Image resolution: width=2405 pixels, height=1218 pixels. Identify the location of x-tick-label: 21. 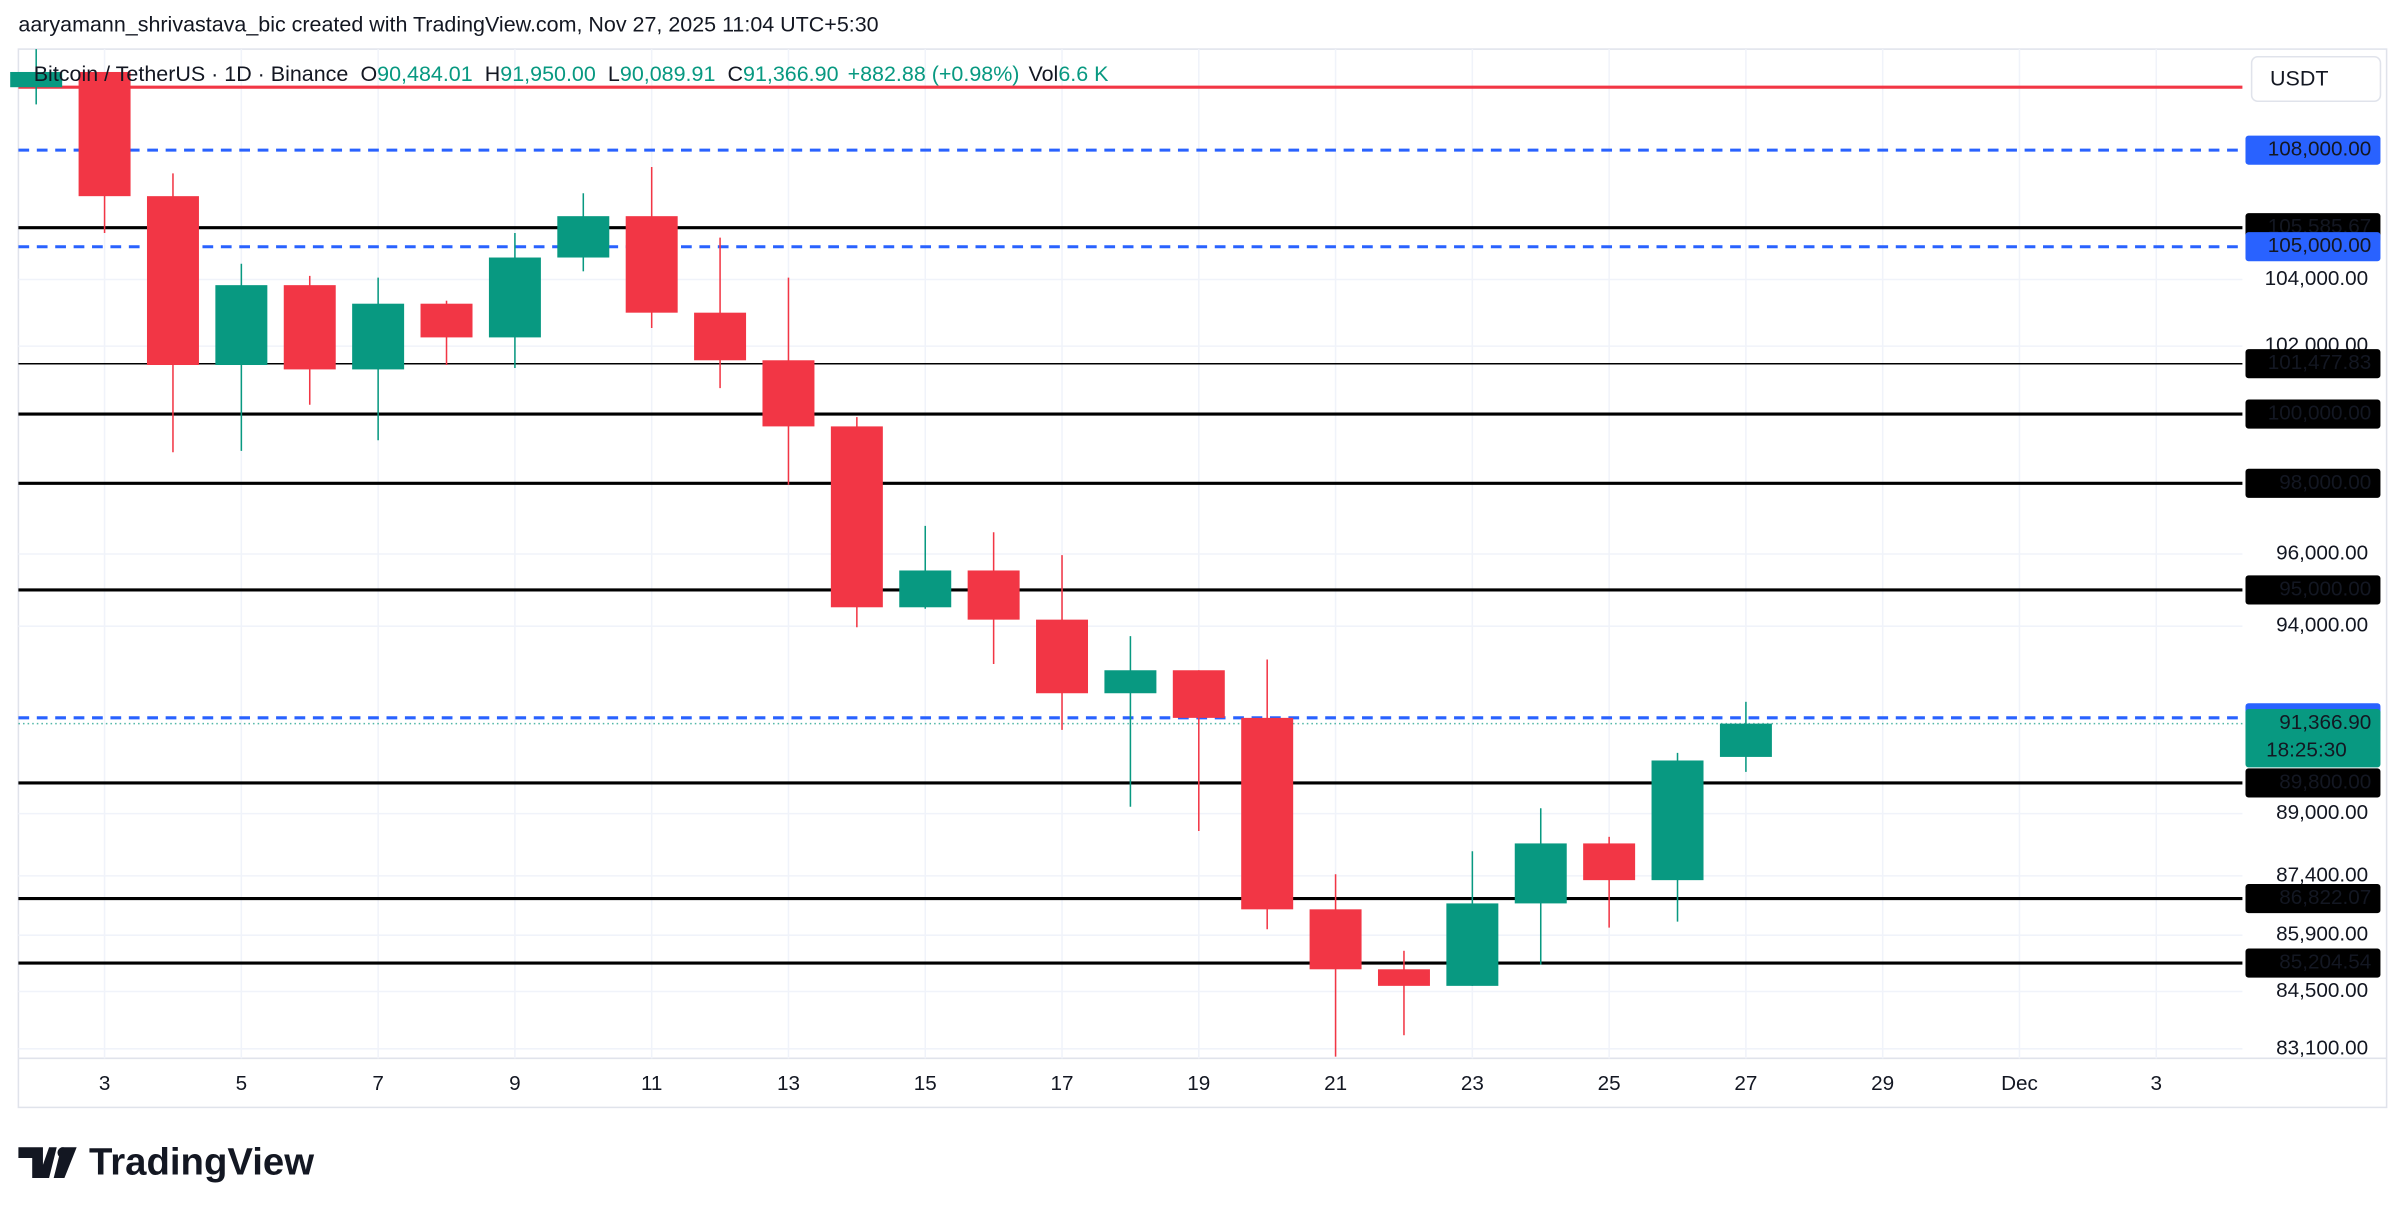
(1335, 1083).